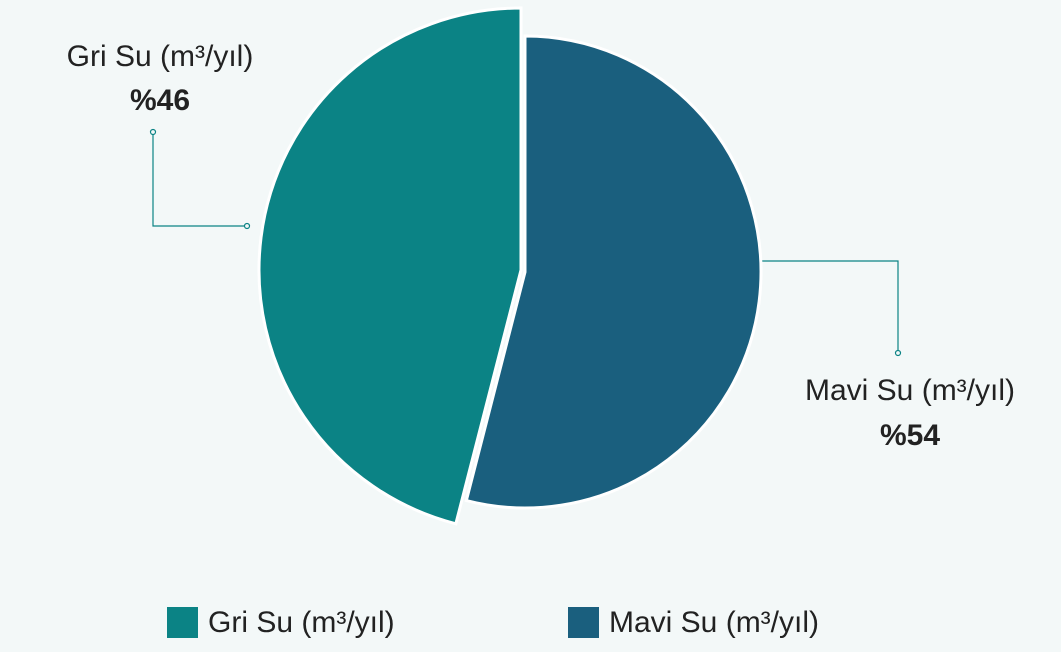 Image resolution: width=1061 pixels, height=652 pixels. I want to click on slice-label: Gri Su (m³/yıl), so click(160, 56).